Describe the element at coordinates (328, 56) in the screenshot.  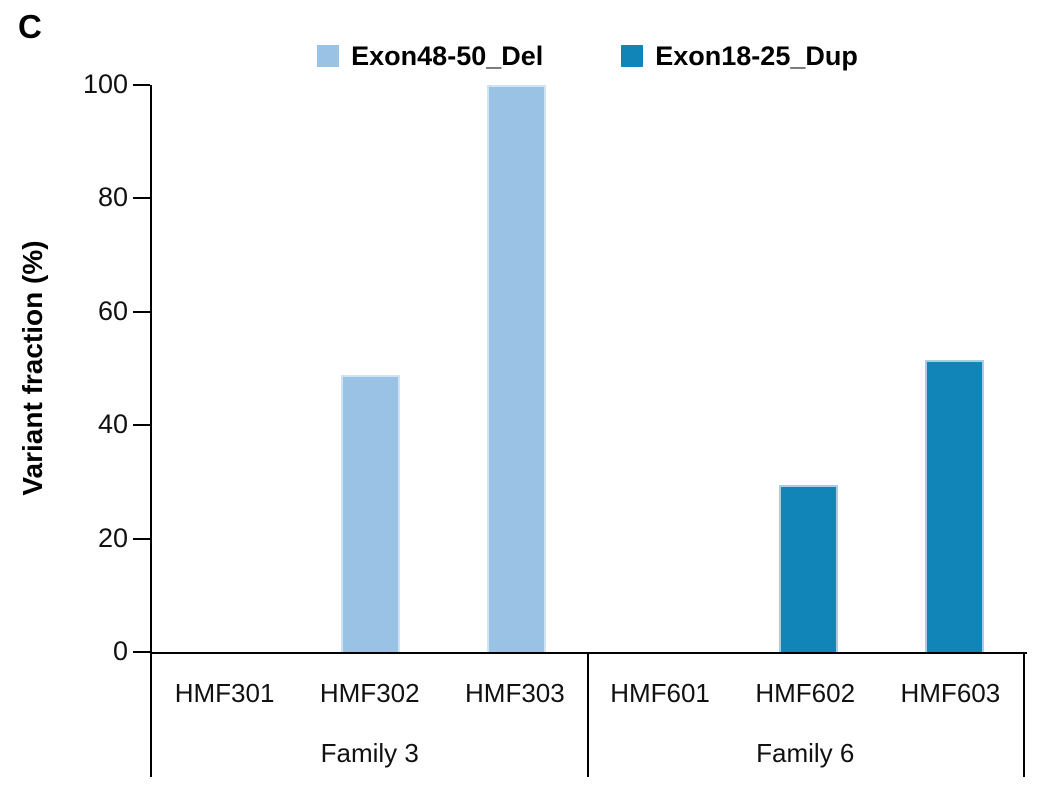
I see `legend-swatch-light-blue-icon` at that location.